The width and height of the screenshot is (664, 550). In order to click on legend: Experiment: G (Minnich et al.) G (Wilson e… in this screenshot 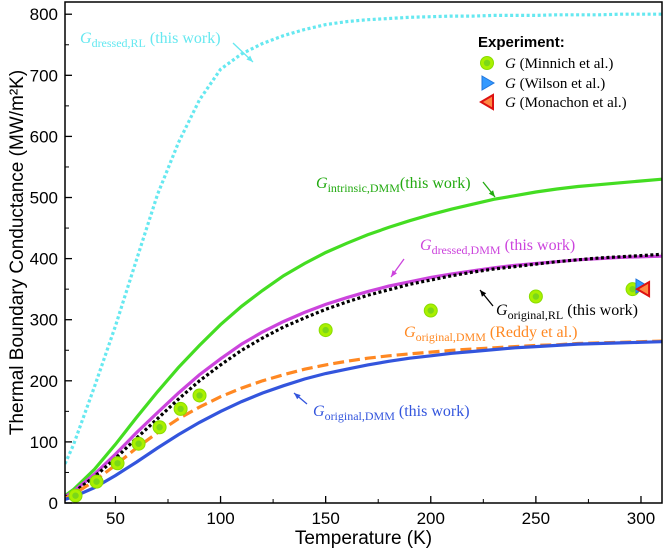, I will do `click(552, 72)`.